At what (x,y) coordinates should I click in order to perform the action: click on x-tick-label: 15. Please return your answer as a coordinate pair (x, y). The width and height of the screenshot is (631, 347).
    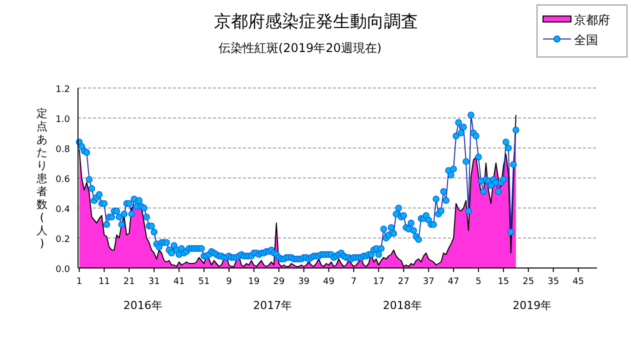
    Looking at the image, I should click on (504, 282).